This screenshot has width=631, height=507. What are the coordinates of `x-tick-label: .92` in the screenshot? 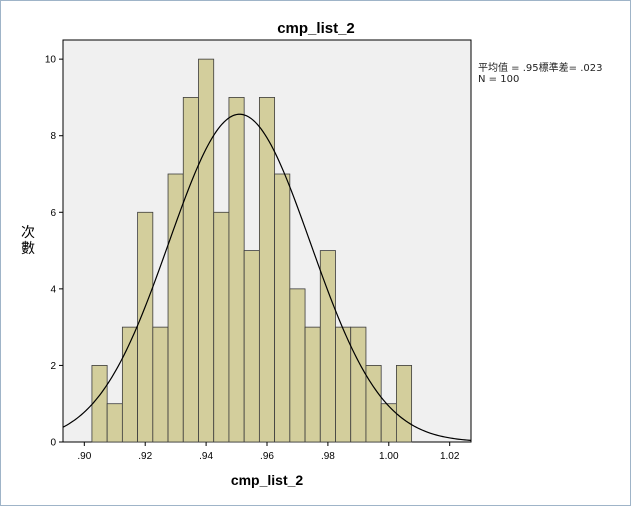 It's located at (145, 456).